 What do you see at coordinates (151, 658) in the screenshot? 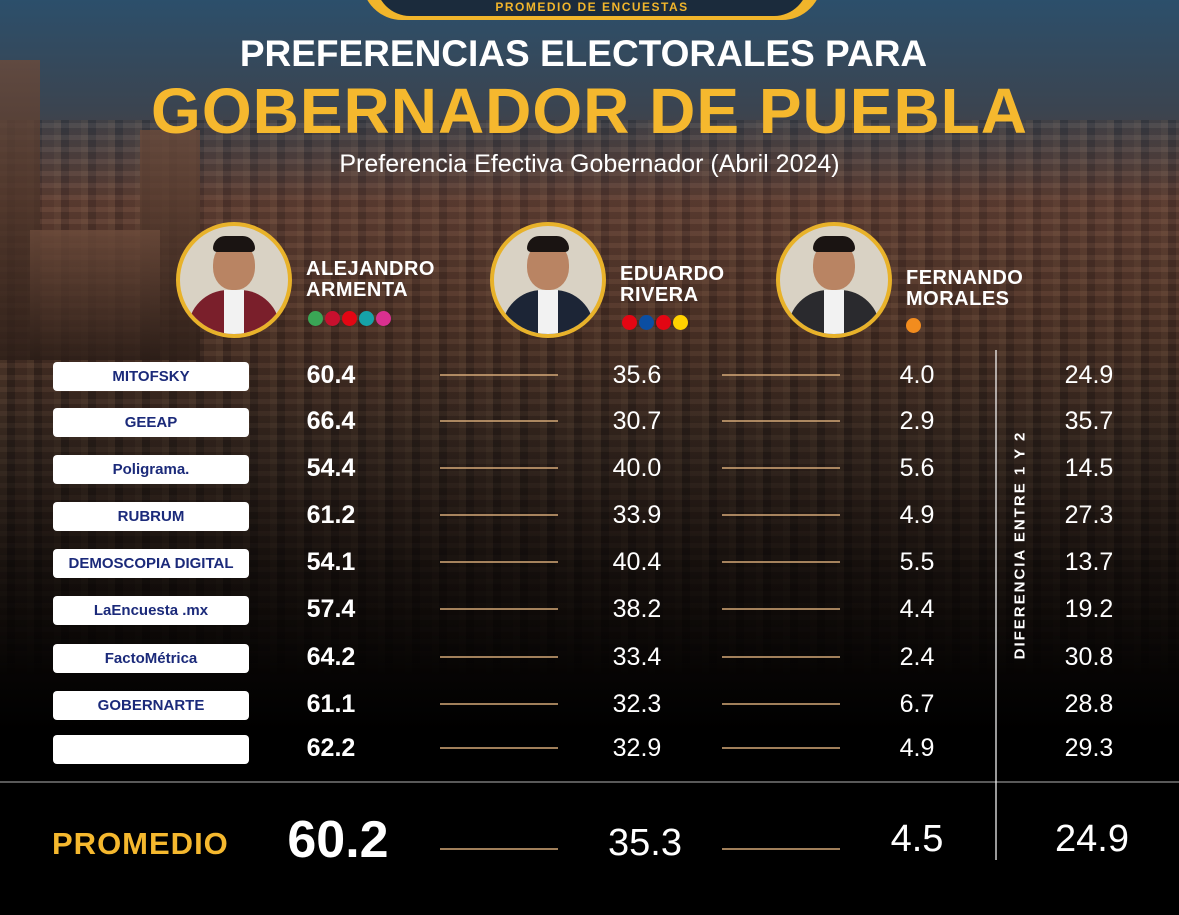
I see `pollster-logo: FactoMétrica` at bounding box center [151, 658].